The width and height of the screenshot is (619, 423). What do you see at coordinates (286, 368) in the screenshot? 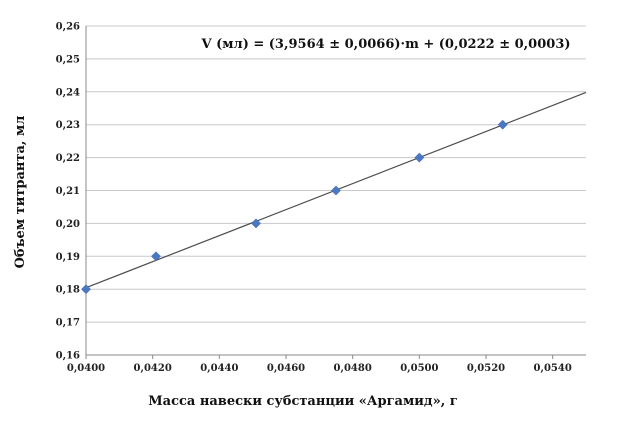
I see `x-tick-label: 0,0460` at bounding box center [286, 368].